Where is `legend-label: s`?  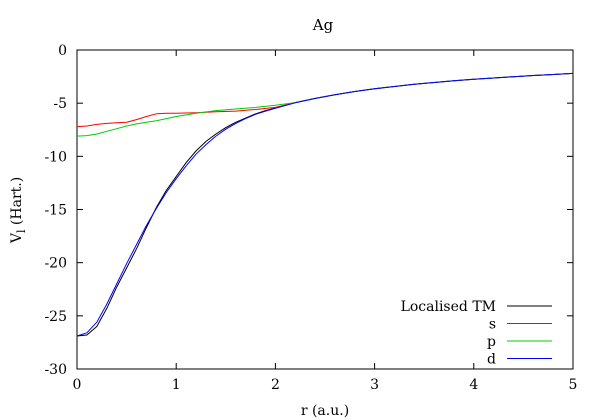 legend-label: s is located at coordinates (492, 325).